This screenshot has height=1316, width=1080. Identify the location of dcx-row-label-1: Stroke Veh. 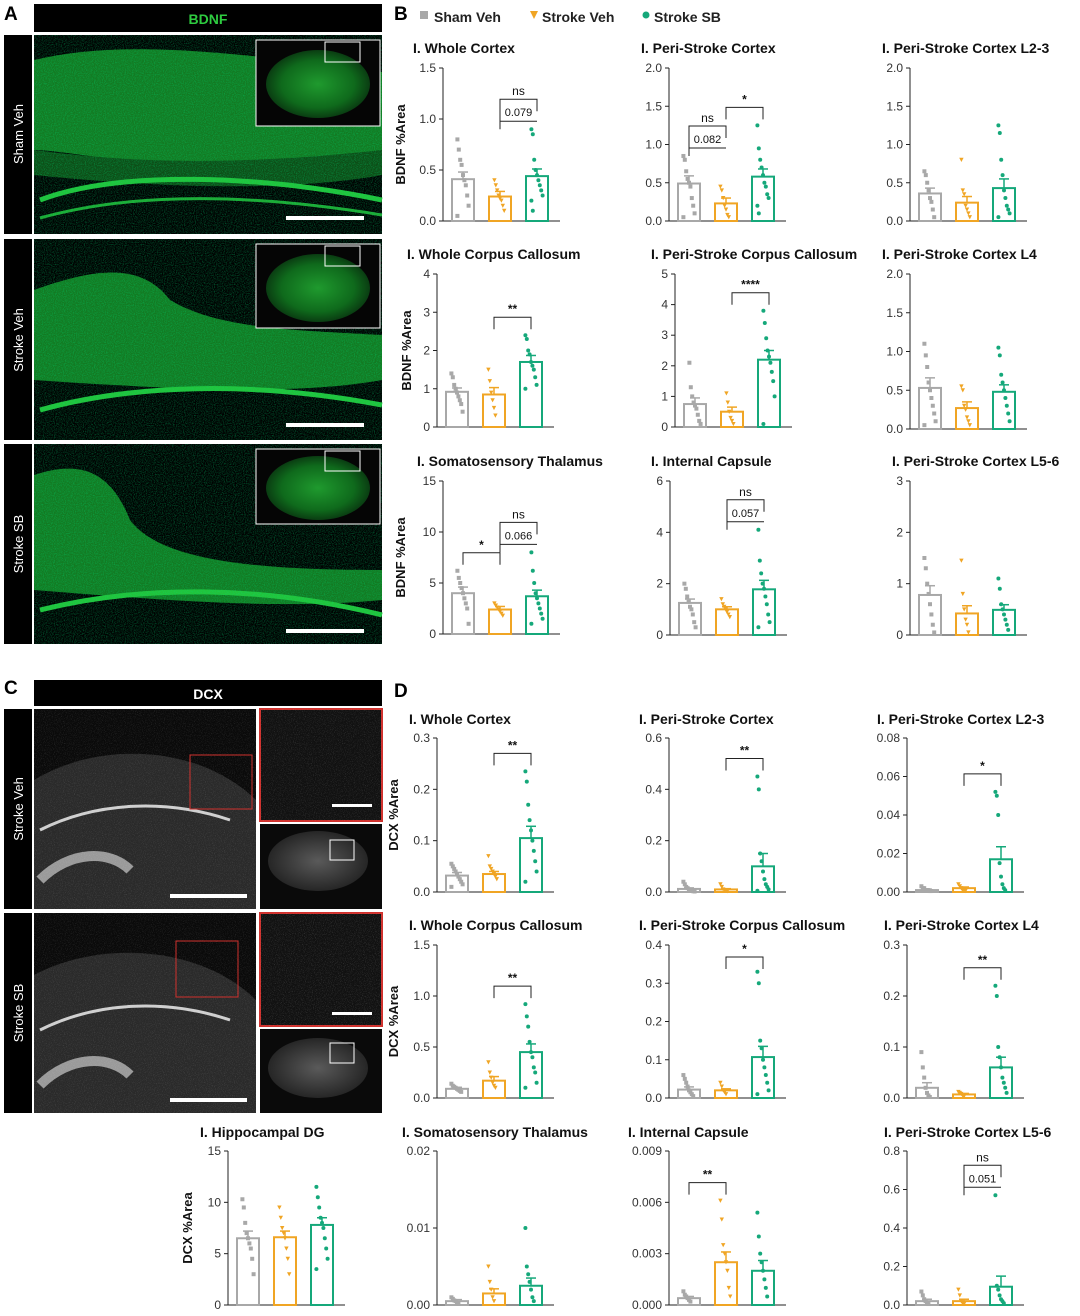
(18, 809).